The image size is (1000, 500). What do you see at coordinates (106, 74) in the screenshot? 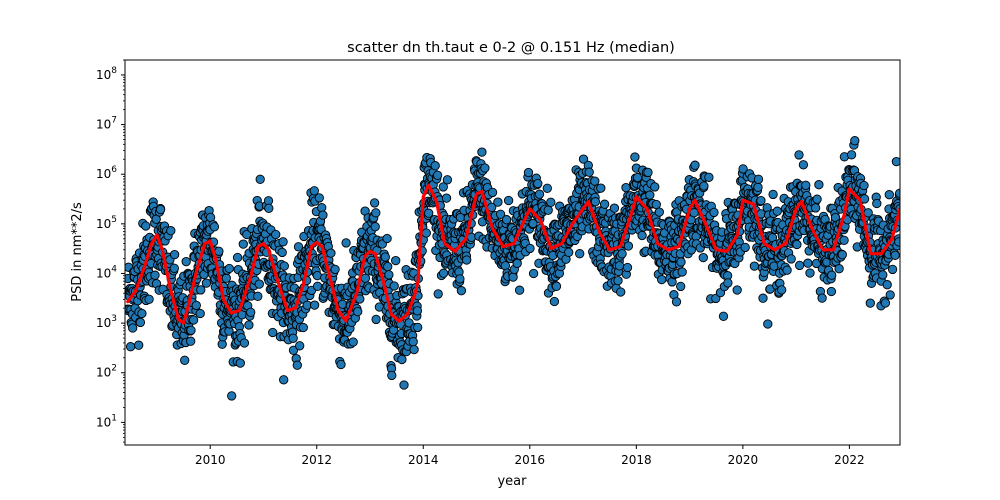
I see `y-tick-label: 10⁸` at bounding box center [106, 74].